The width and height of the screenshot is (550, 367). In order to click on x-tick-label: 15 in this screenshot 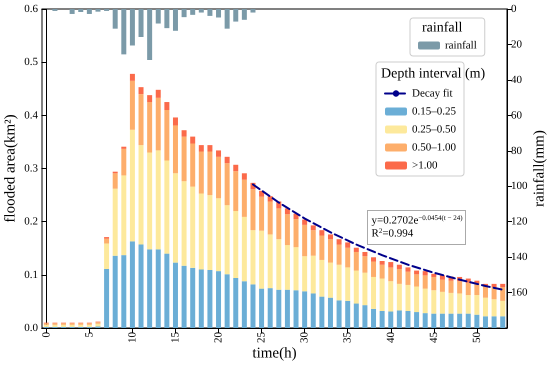, I will do `click(175, 337)`.